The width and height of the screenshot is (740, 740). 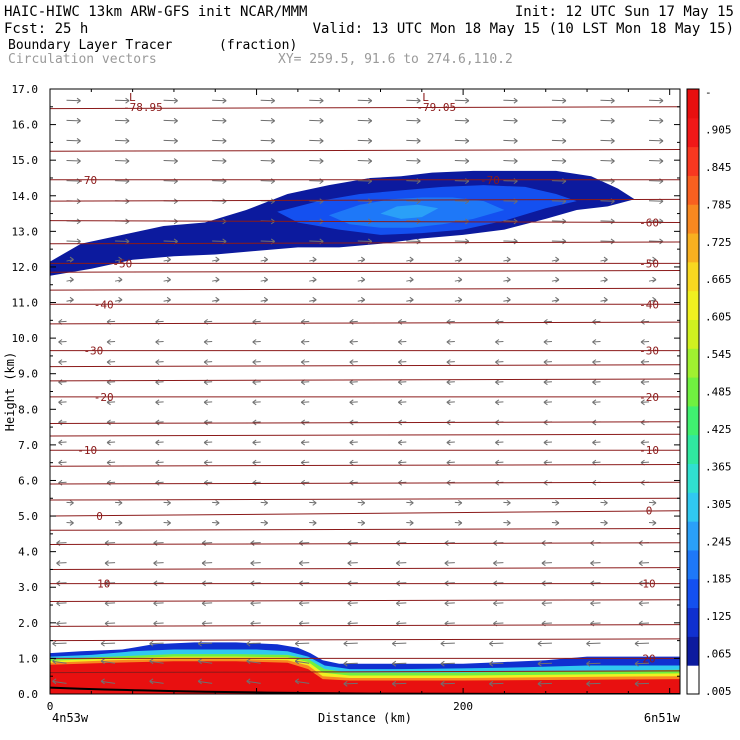 What do you see at coordinates (28, 445) in the screenshot?
I see `y-tick-label: 7.0` at bounding box center [28, 445].